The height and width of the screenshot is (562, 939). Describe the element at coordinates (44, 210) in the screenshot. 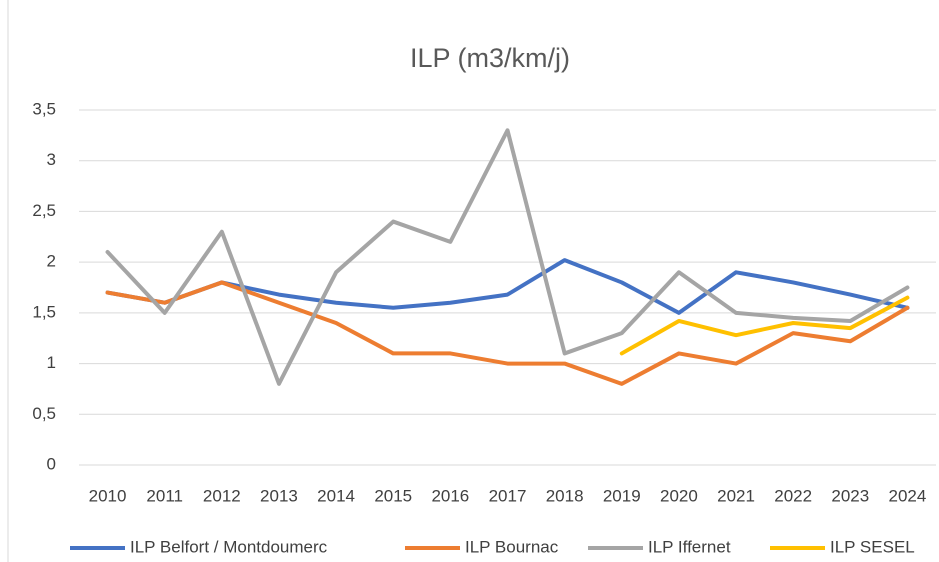

I see `y-tick-label: 2,5` at that location.